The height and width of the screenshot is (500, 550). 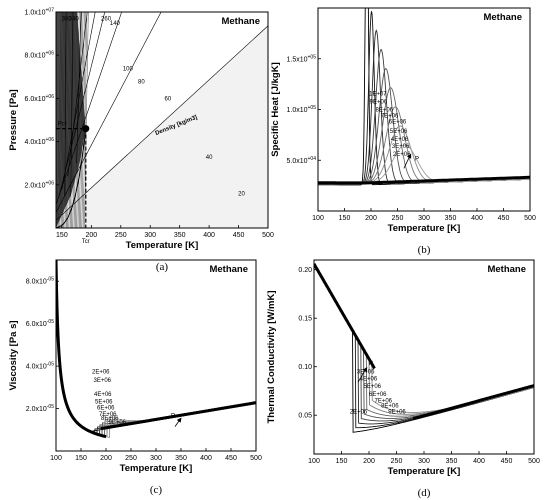 What do you see at coordinates (128, 69) in the screenshot?
I see `isochore-label: 100` at bounding box center [128, 69].